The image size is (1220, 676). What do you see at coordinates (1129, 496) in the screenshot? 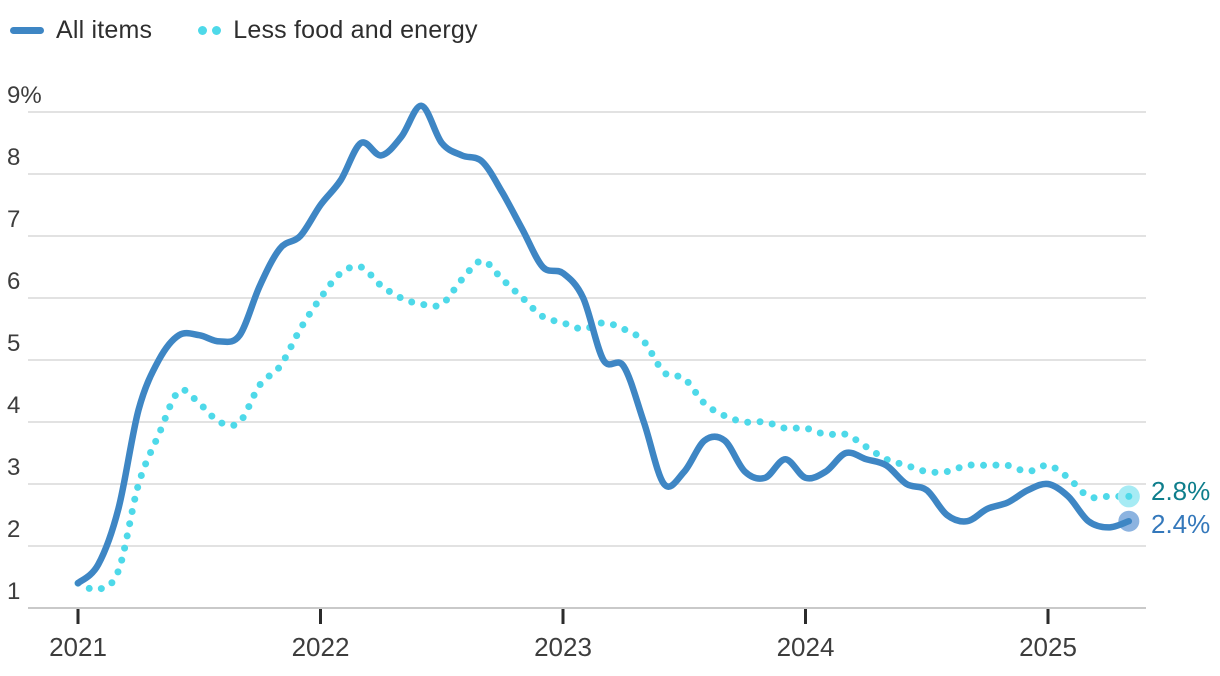
I see `end-dot-cap-less-food-energy` at bounding box center [1129, 496].